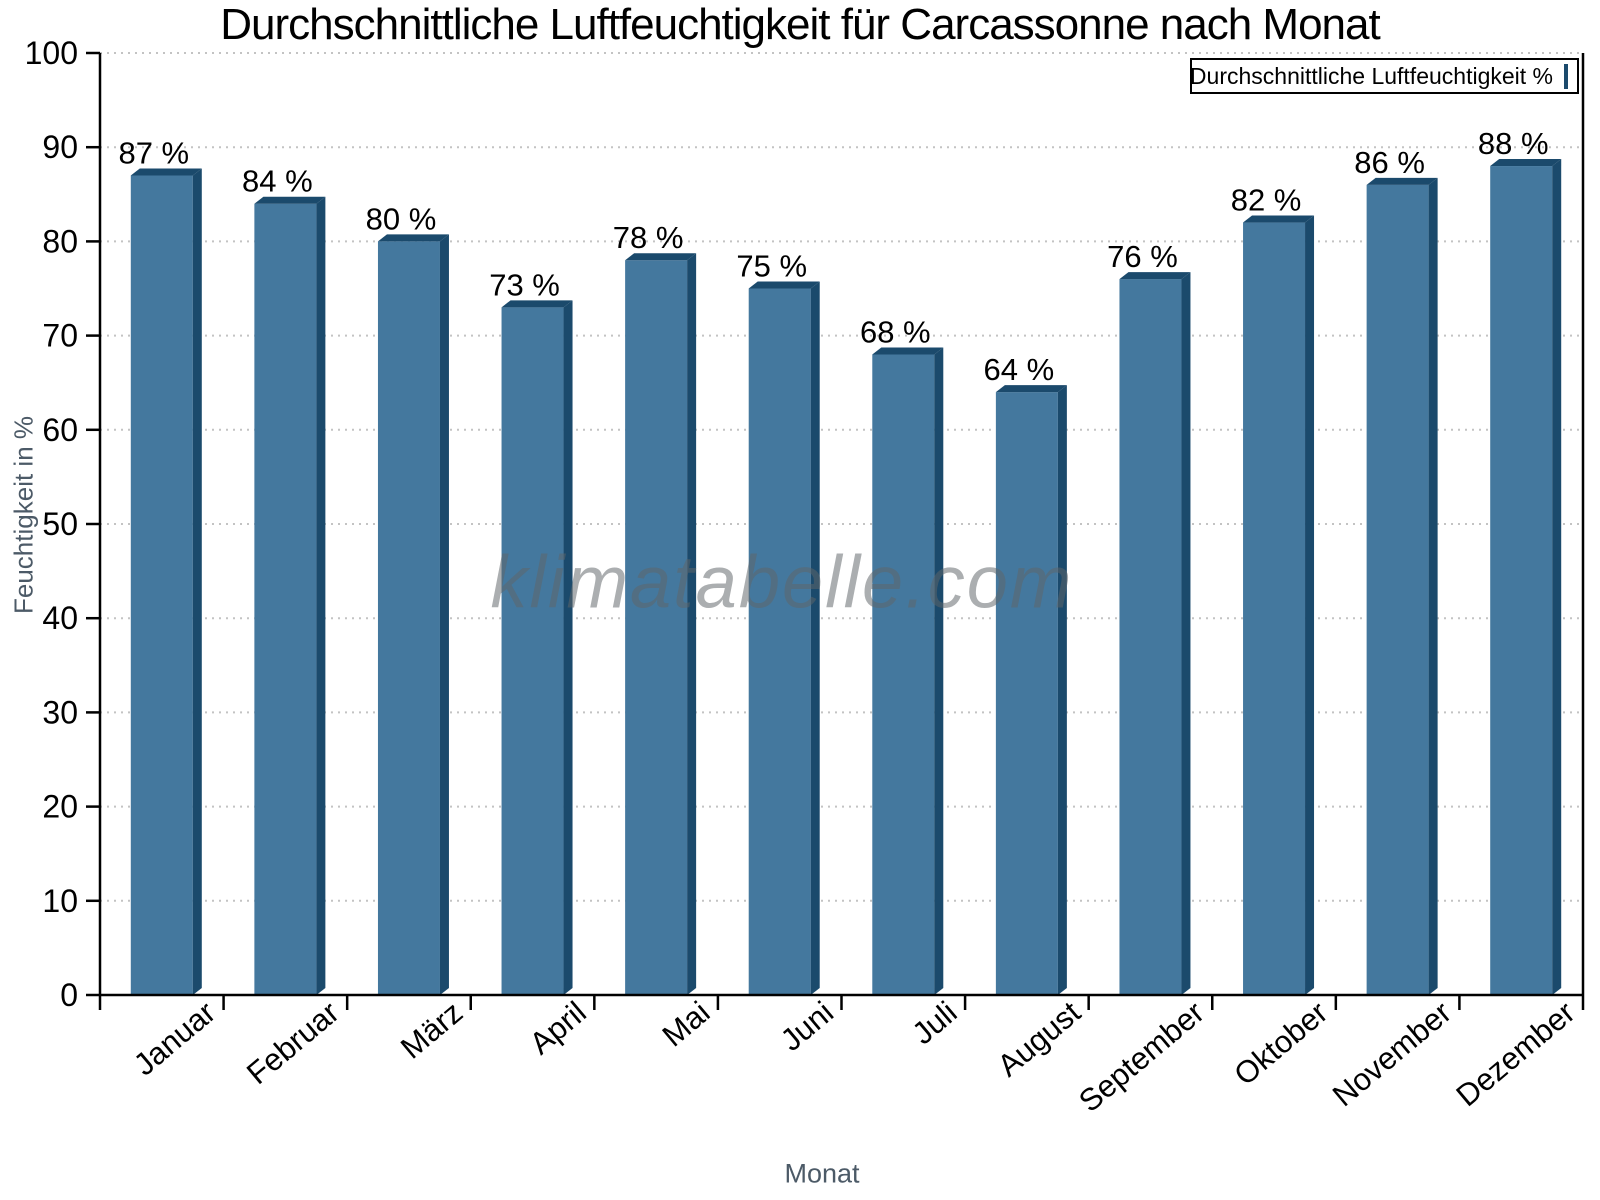 The image size is (1600, 1200). What do you see at coordinates (1515, 1054) in the screenshot?
I see `x-tick-label: Dezember` at bounding box center [1515, 1054].